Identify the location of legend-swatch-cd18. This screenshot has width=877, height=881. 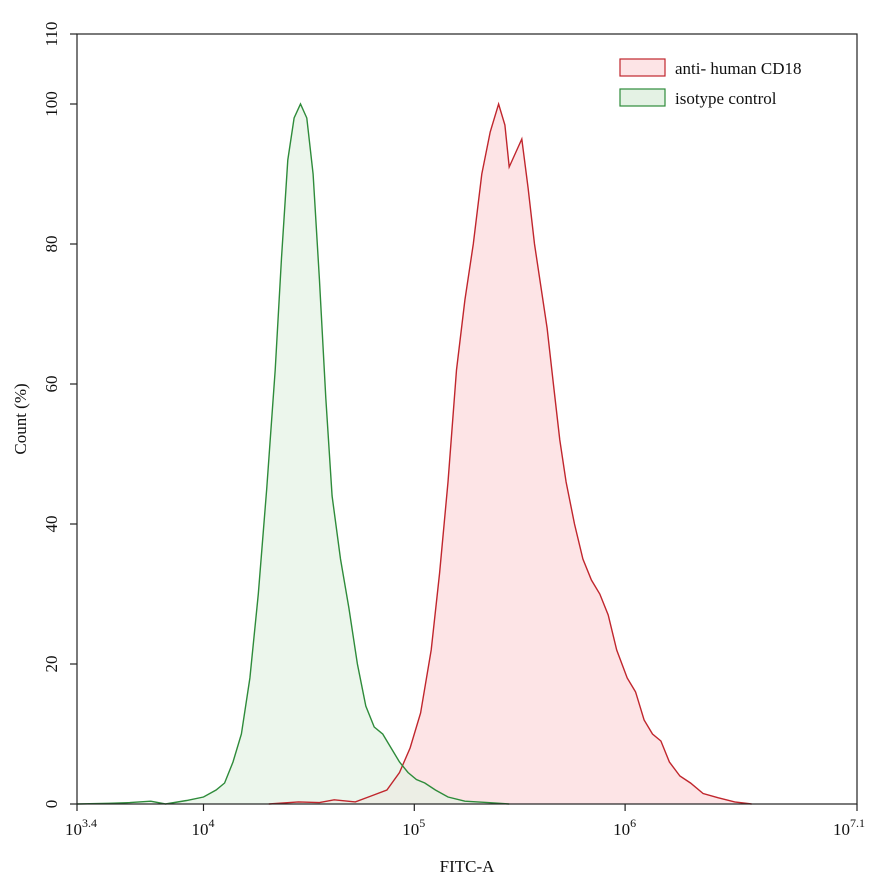
(642, 67).